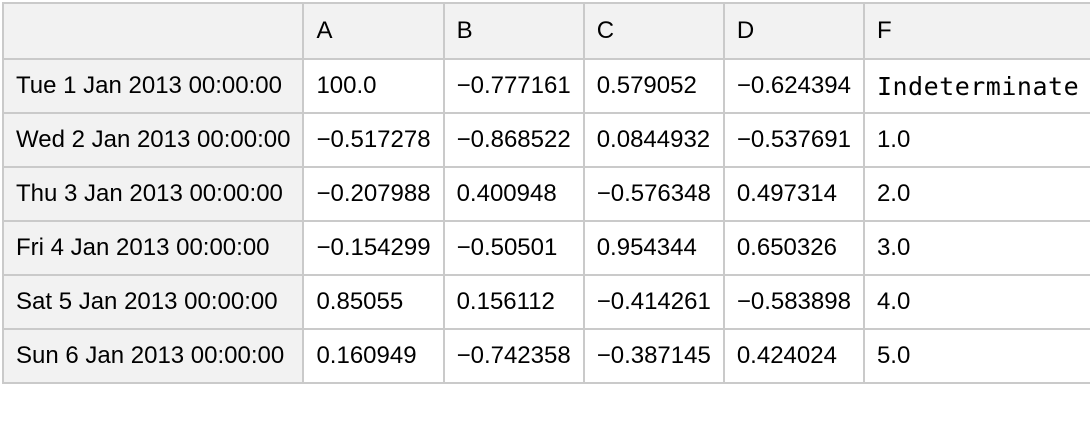  I want to click on table-cell: −0.50501, so click(513, 248).